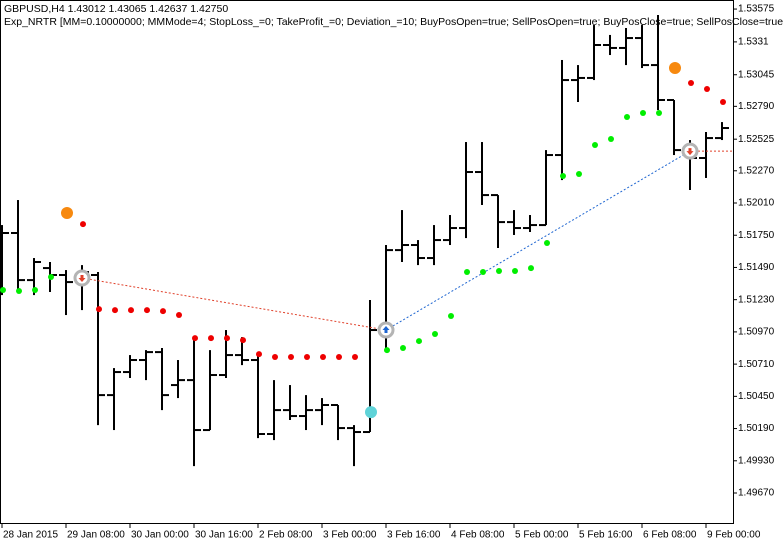 Image resolution: width=783 pixels, height=545 pixels. I want to click on x-tick-label: 3 Feb 16:00, so click(414, 535).